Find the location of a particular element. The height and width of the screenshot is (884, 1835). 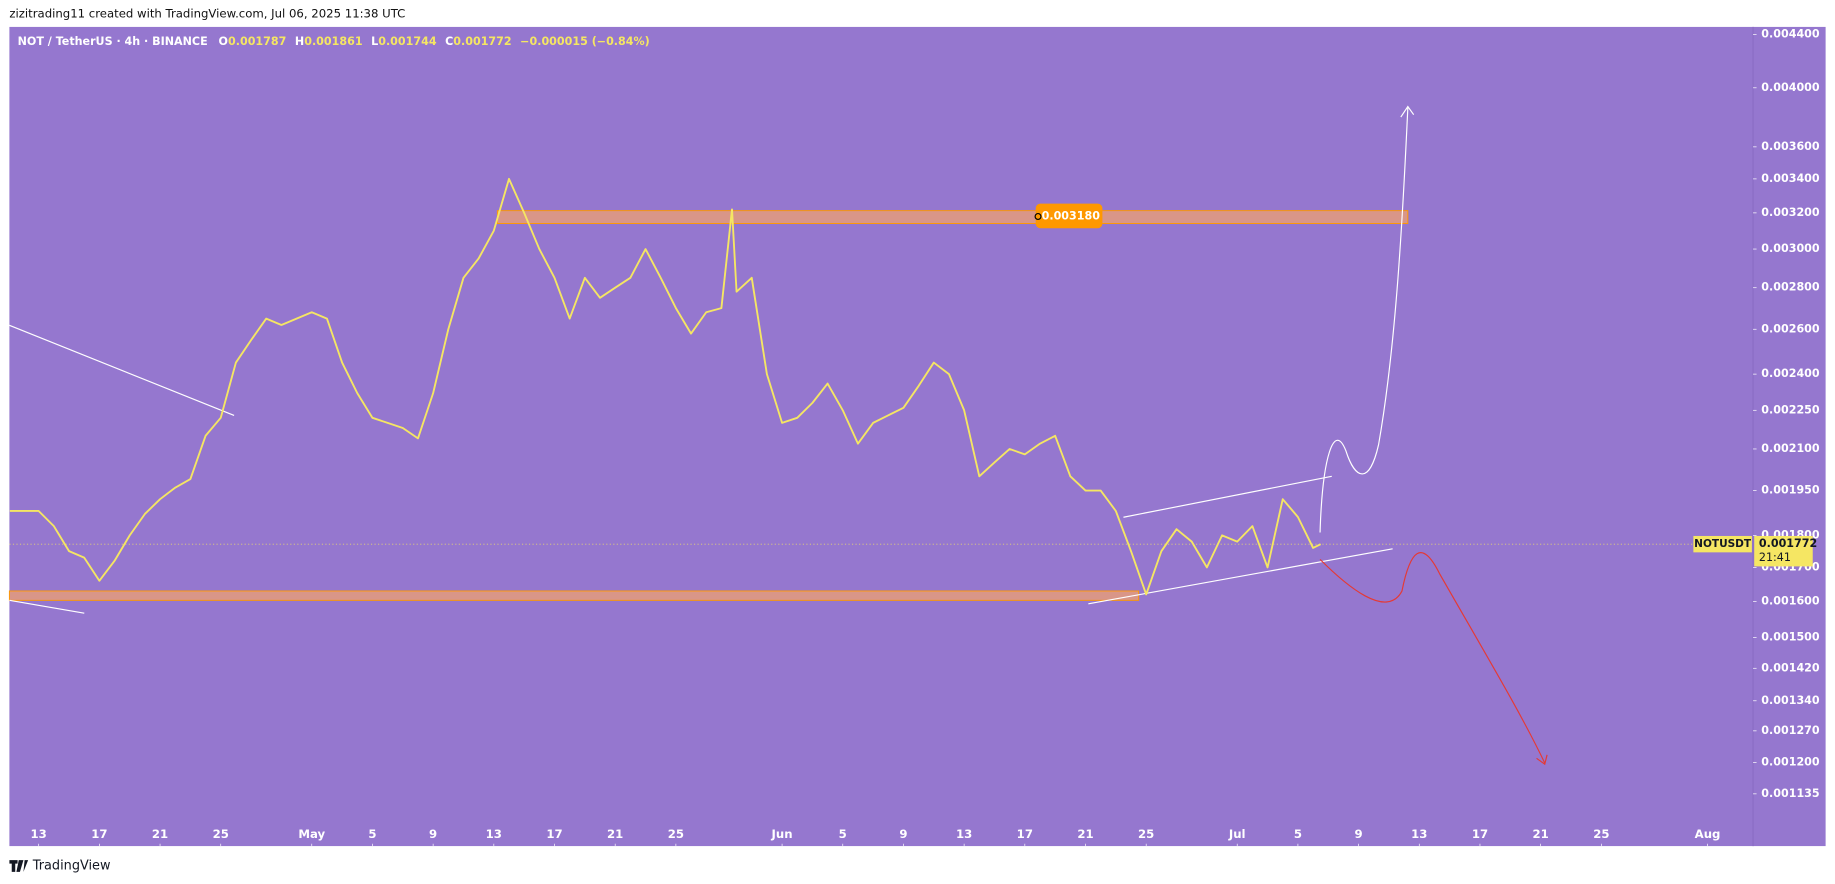

y-tick-label: 0.002800 is located at coordinates (1790, 287).